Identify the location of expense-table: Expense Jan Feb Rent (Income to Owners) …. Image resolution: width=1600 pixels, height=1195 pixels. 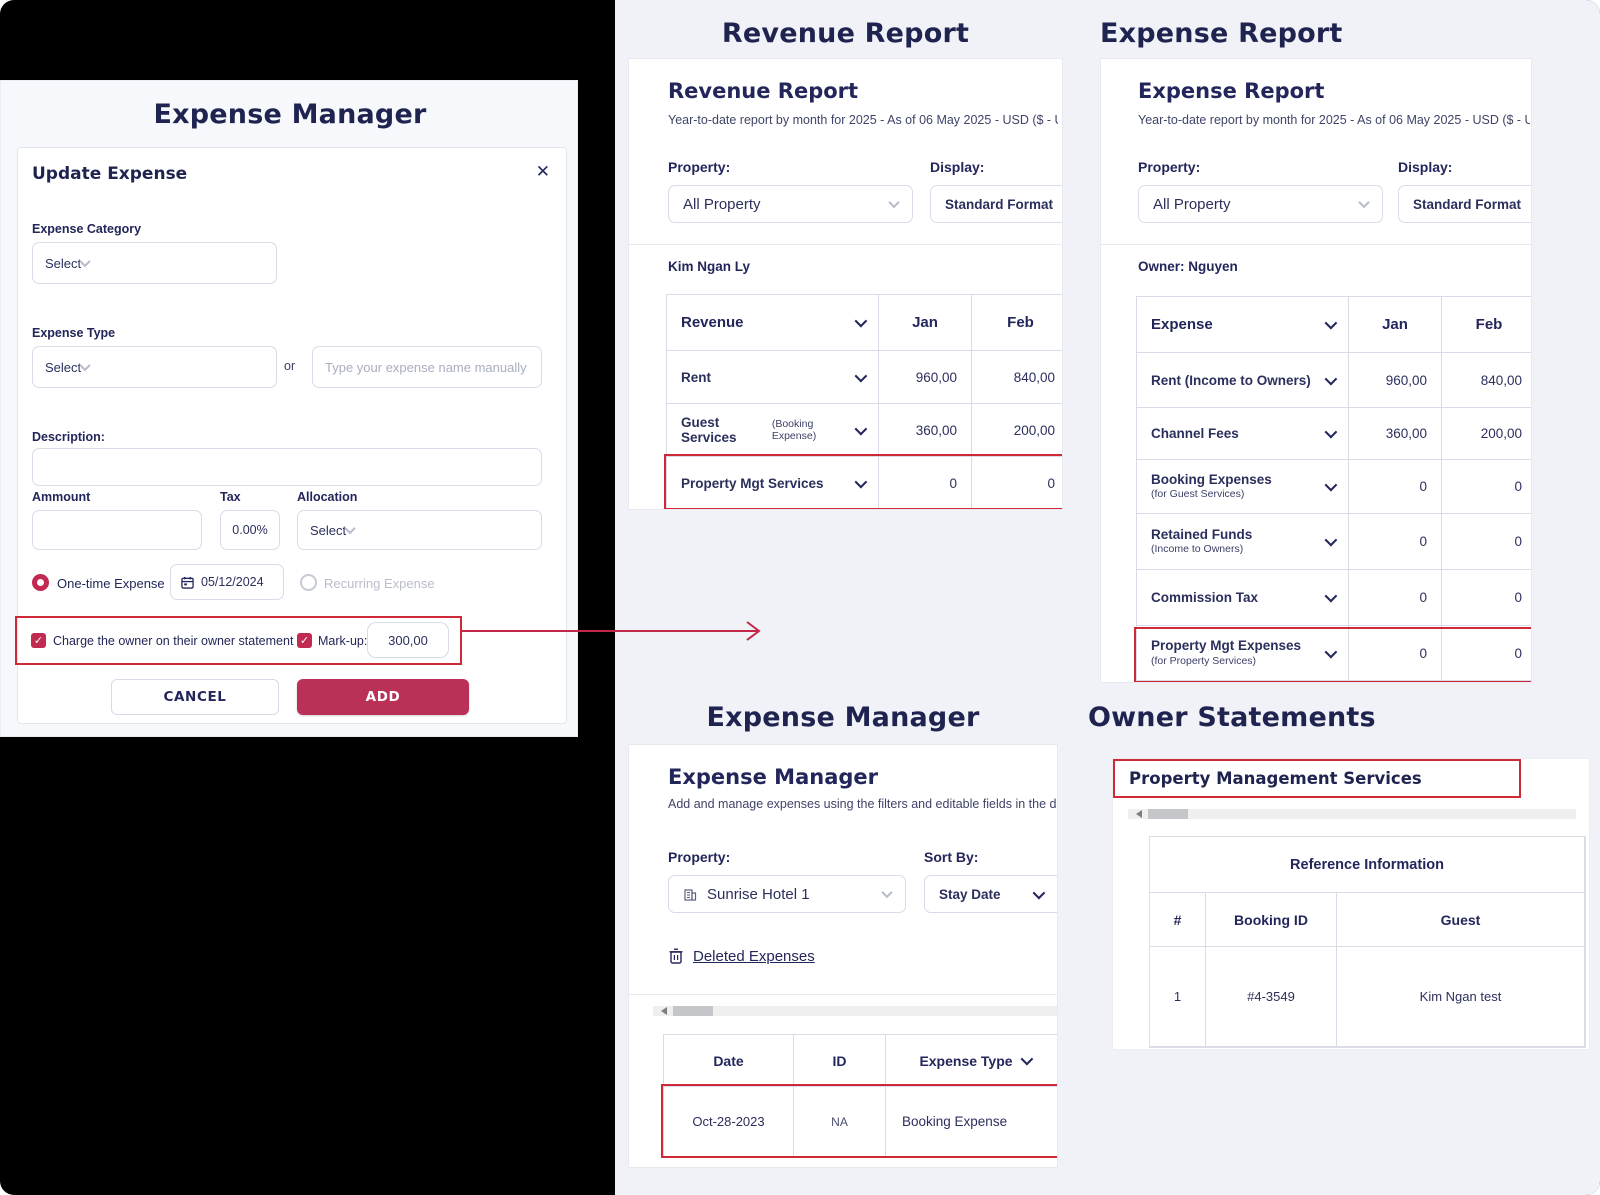
(1333, 489).